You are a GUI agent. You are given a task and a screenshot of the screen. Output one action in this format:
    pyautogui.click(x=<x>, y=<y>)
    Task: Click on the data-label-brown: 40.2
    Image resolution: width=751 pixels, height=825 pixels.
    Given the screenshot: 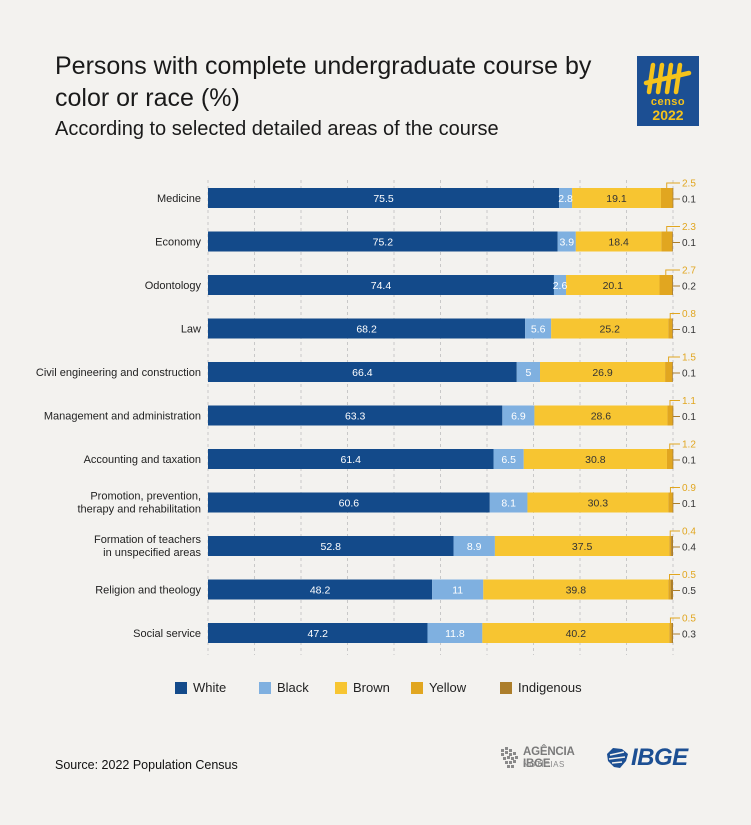 What is the action you would take?
    pyautogui.click(x=576, y=634)
    